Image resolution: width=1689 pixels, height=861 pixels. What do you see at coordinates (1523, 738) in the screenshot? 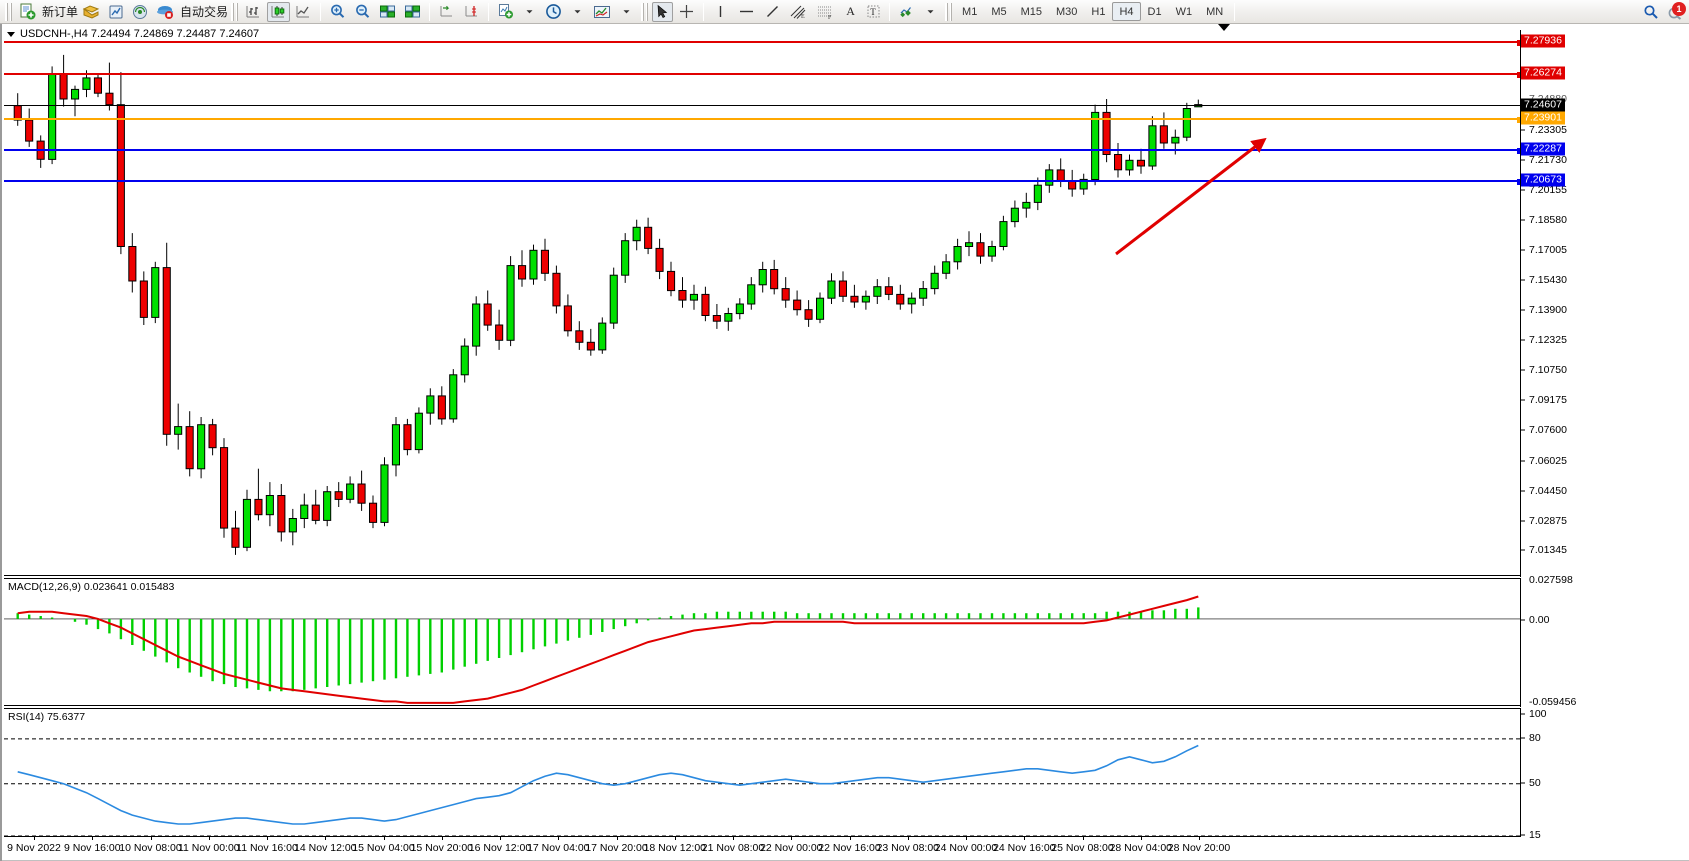
I see `rsi-tick` at bounding box center [1523, 738].